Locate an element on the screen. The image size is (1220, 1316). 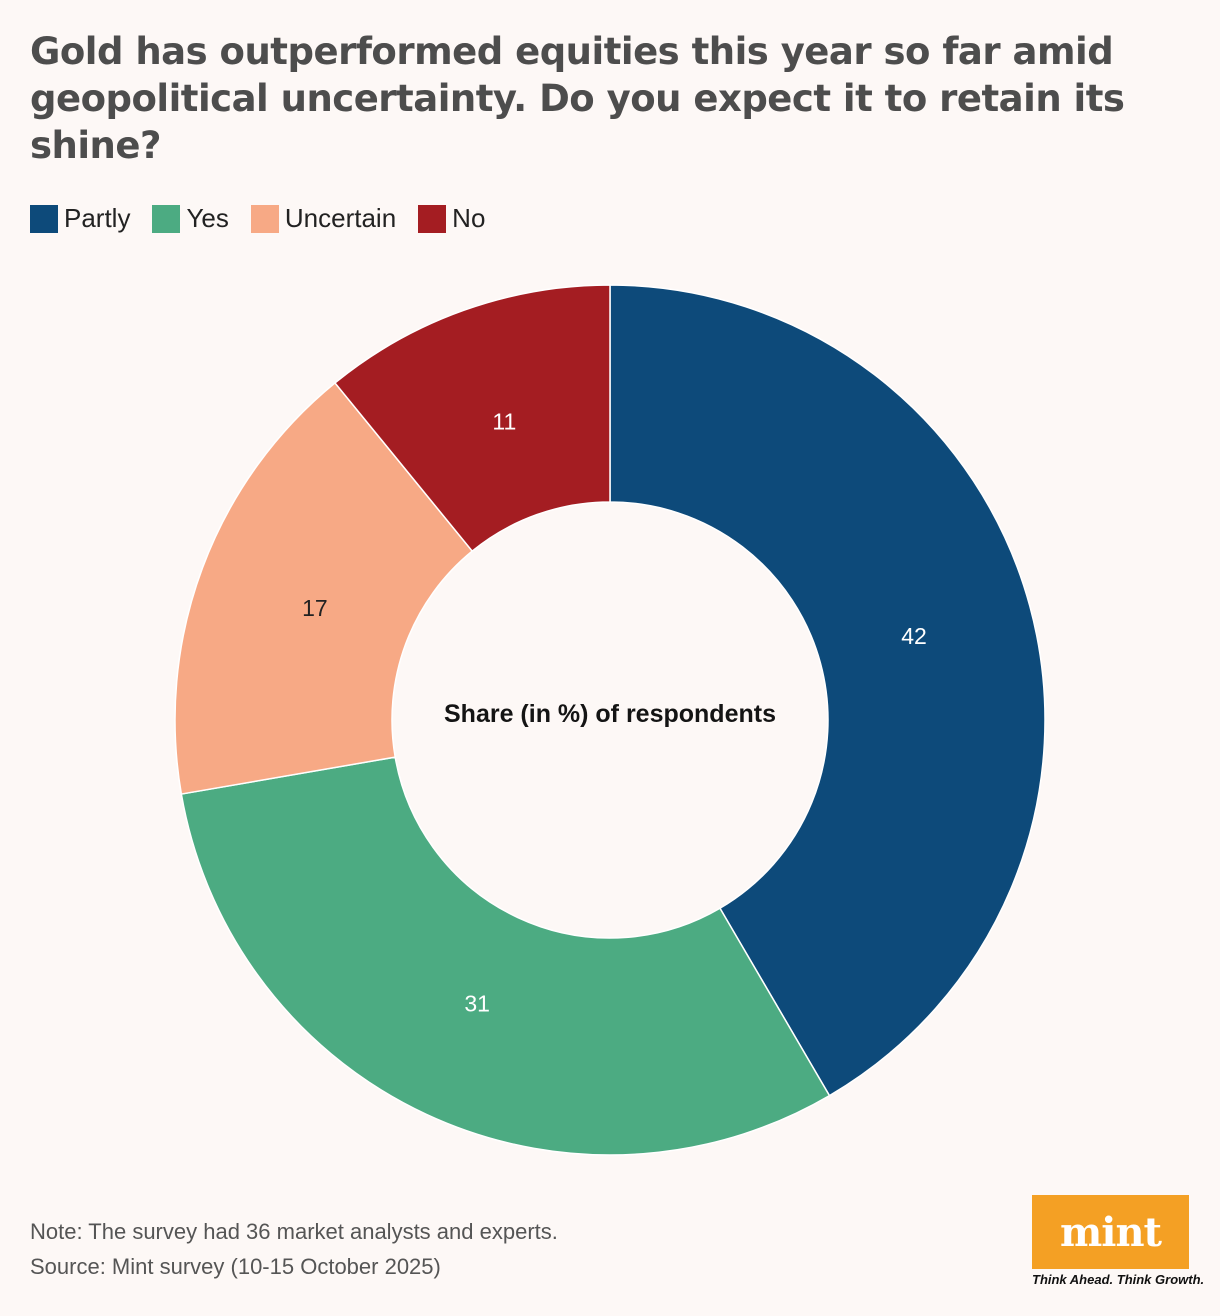
legend-item-no: No is located at coordinates (451, 218).